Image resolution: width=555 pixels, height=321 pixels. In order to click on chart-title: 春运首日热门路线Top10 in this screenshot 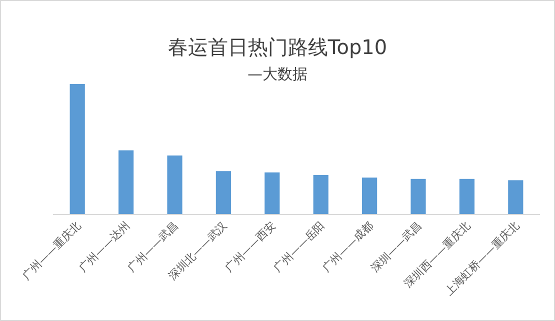, I will do `click(278, 47)`.